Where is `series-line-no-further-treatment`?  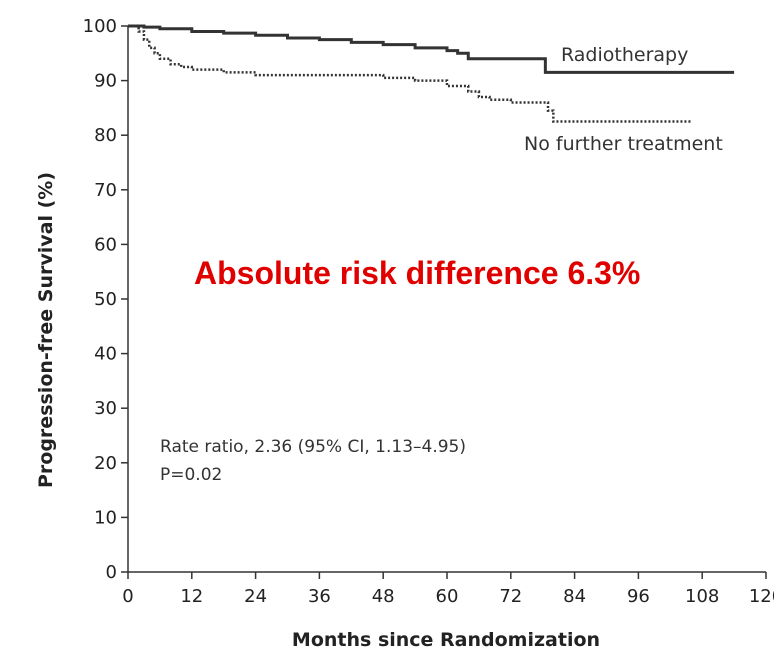 series-line-no-further-treatment is located at coordinates (410, 73).